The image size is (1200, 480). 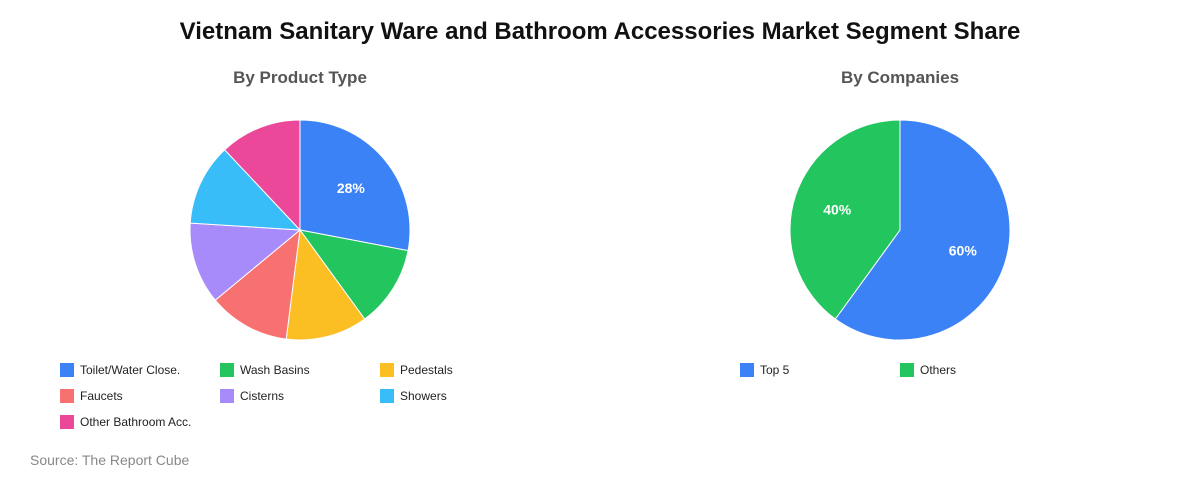 I want to click on companies-legend-label: Top 5, so click(x=775, y=370).